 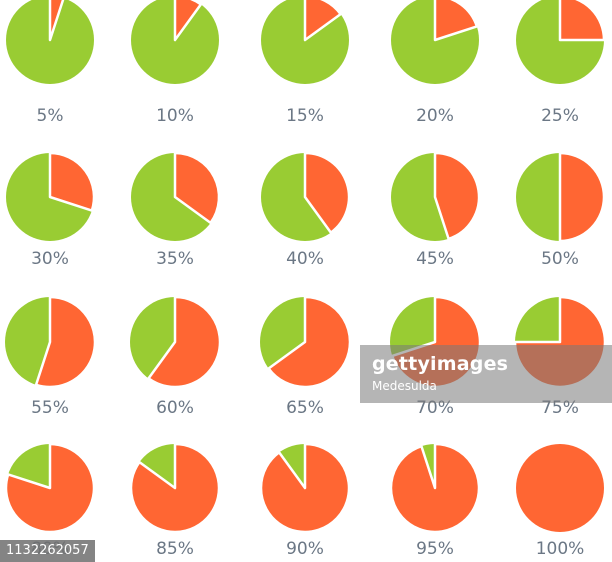 I want to click on pie-65: 65%, so click(x=306, y=356).